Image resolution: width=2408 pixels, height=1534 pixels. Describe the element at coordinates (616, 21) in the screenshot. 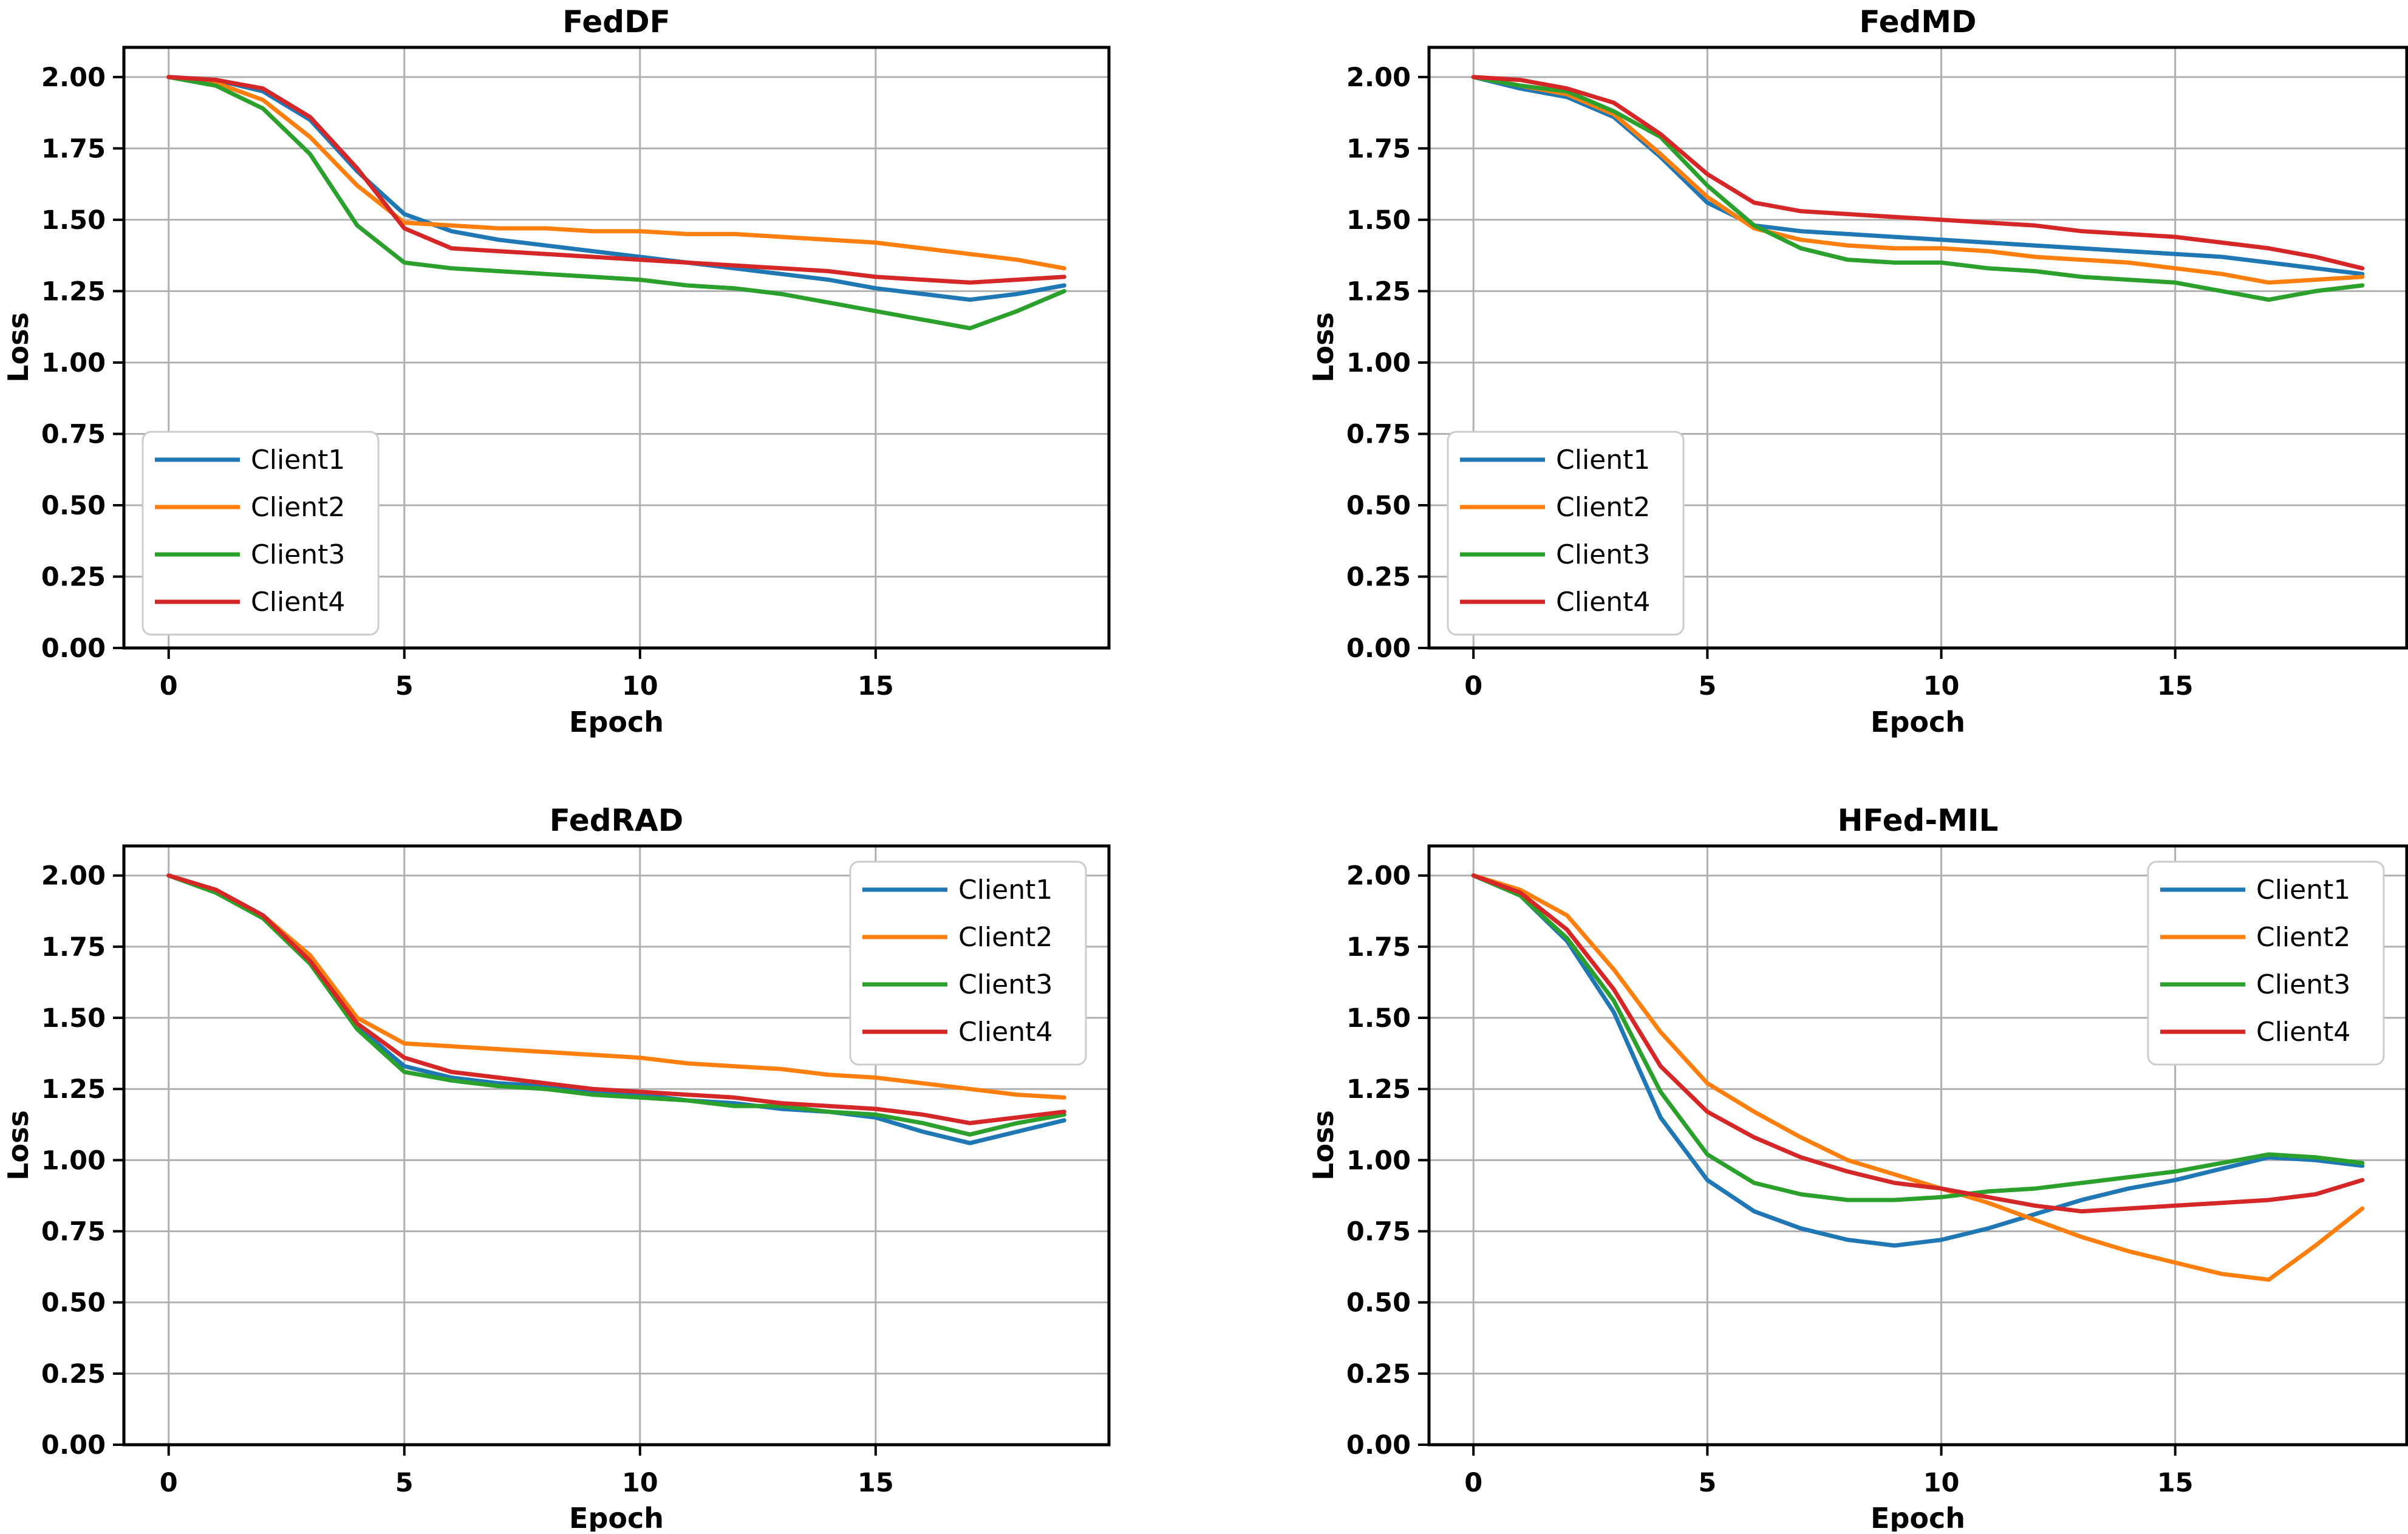

I see `subplot-title: FedDF` at that location.